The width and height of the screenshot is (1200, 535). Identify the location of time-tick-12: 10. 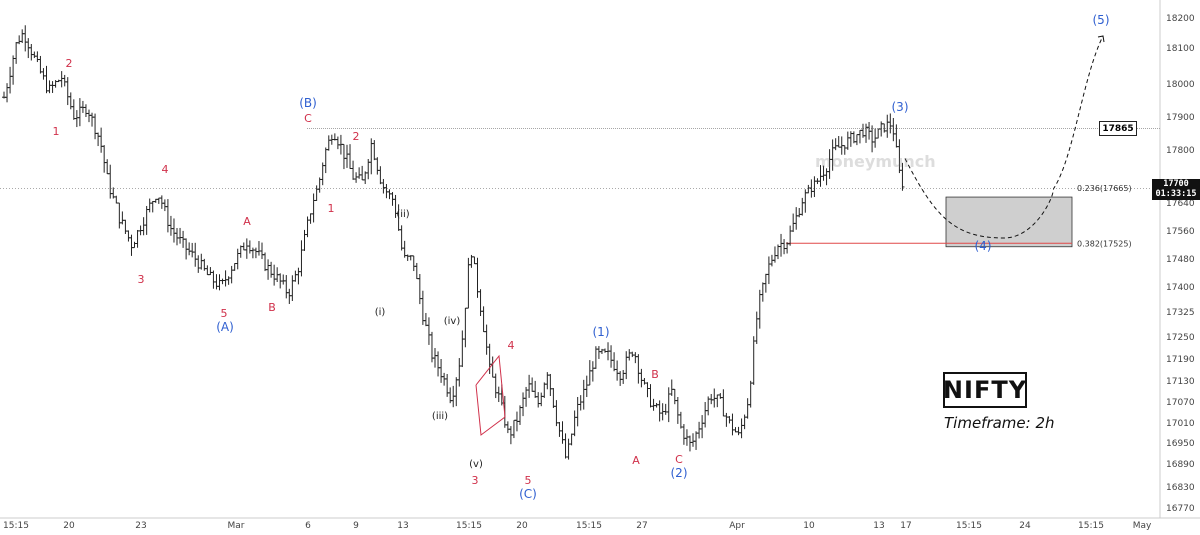
(809, 526).